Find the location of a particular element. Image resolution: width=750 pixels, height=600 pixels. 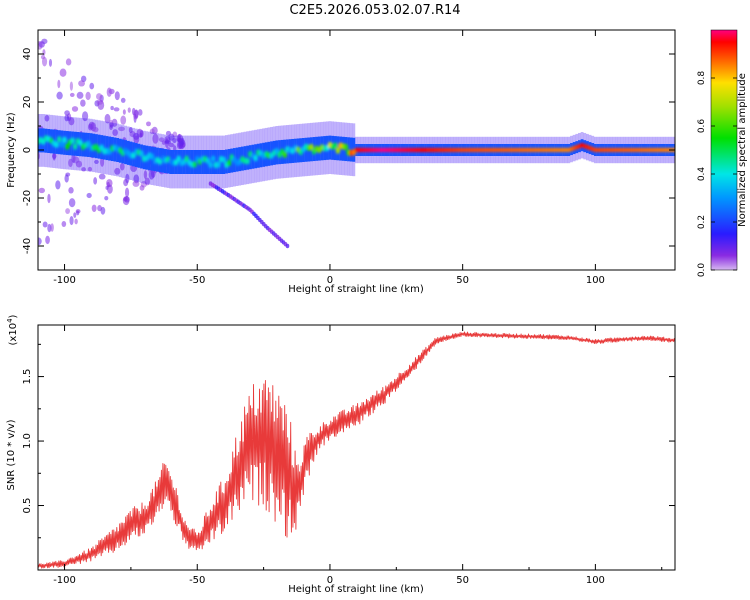

faint-branch is located at coordinates (249, 215).